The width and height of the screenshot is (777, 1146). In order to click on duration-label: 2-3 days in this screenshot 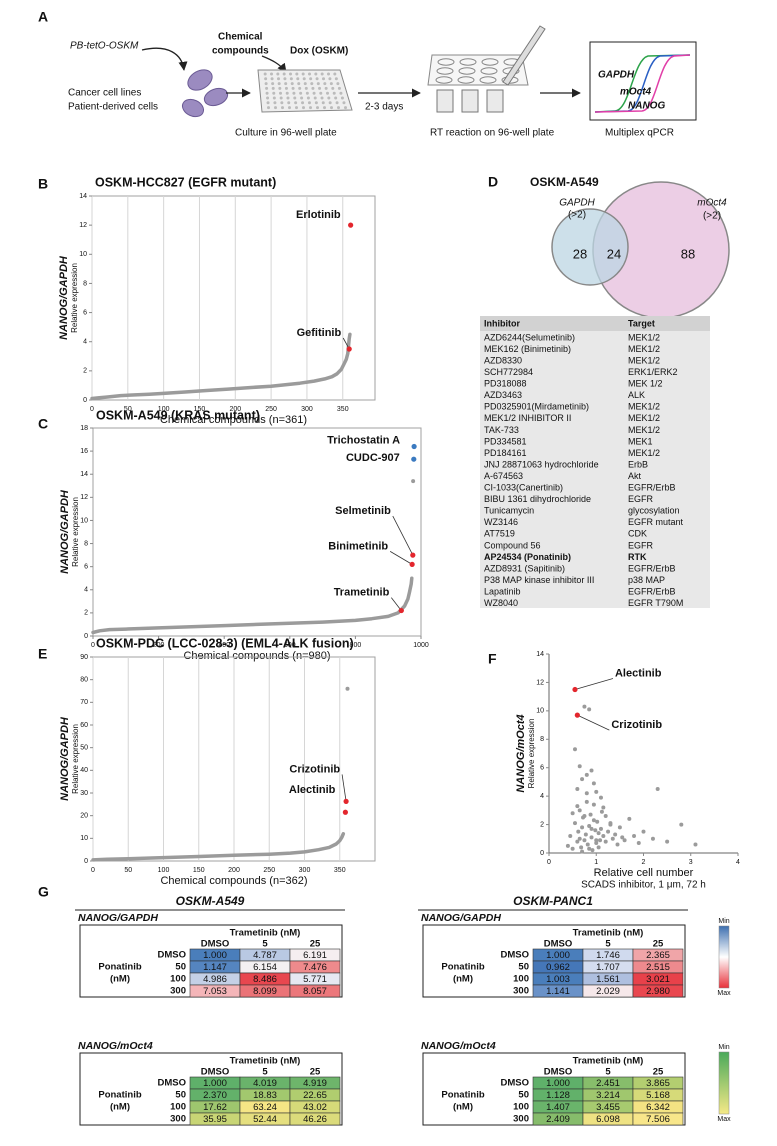, I will do `click(384, 107)`.